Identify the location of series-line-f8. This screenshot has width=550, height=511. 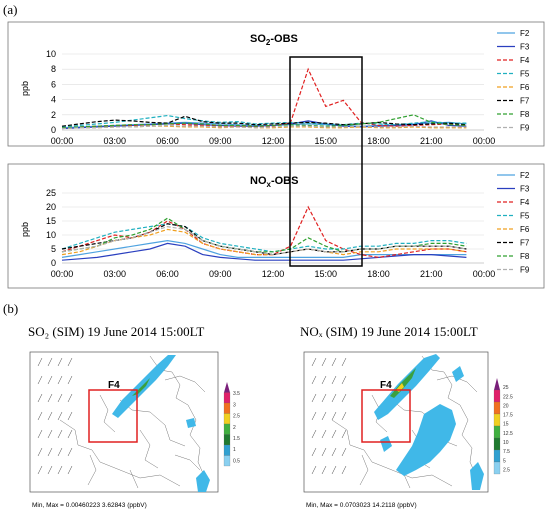
(264, 235).